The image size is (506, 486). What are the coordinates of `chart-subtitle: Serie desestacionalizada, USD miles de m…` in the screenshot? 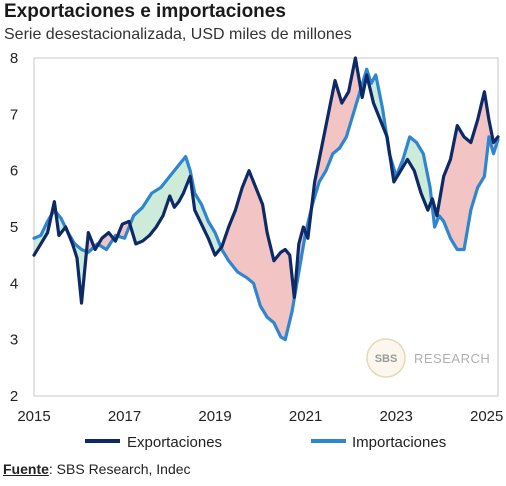 It's located at (178, 34).